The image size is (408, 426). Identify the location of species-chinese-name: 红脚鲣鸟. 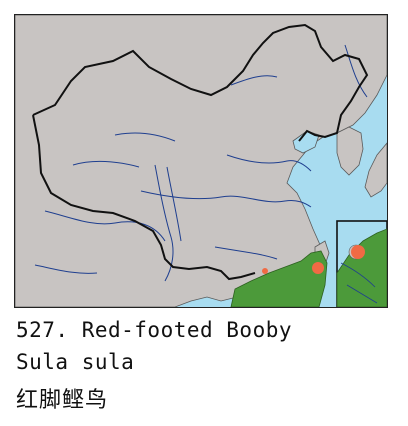
(62, 400).